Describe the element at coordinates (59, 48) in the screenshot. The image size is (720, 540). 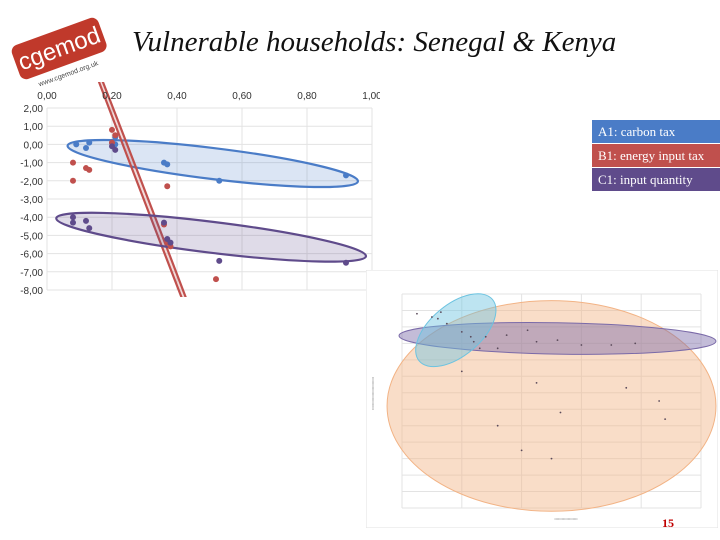
I see `logo-red-badge` at that location.